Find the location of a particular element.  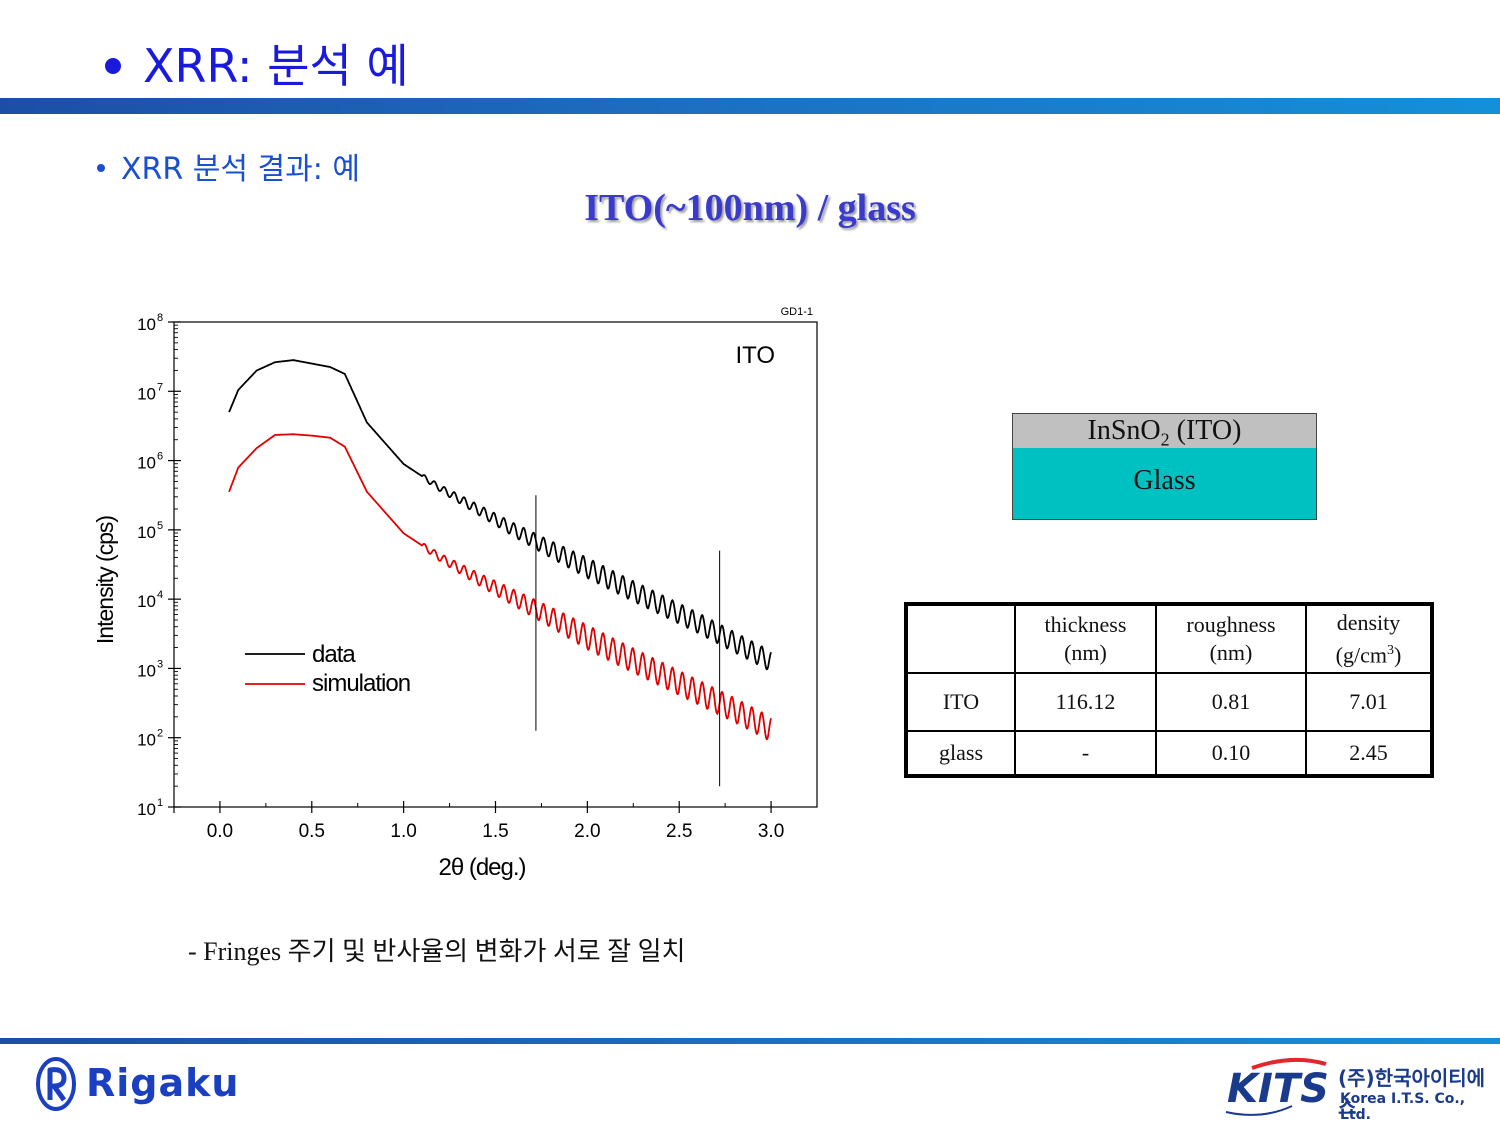

series-line-data is located at coordinates (500, 515).